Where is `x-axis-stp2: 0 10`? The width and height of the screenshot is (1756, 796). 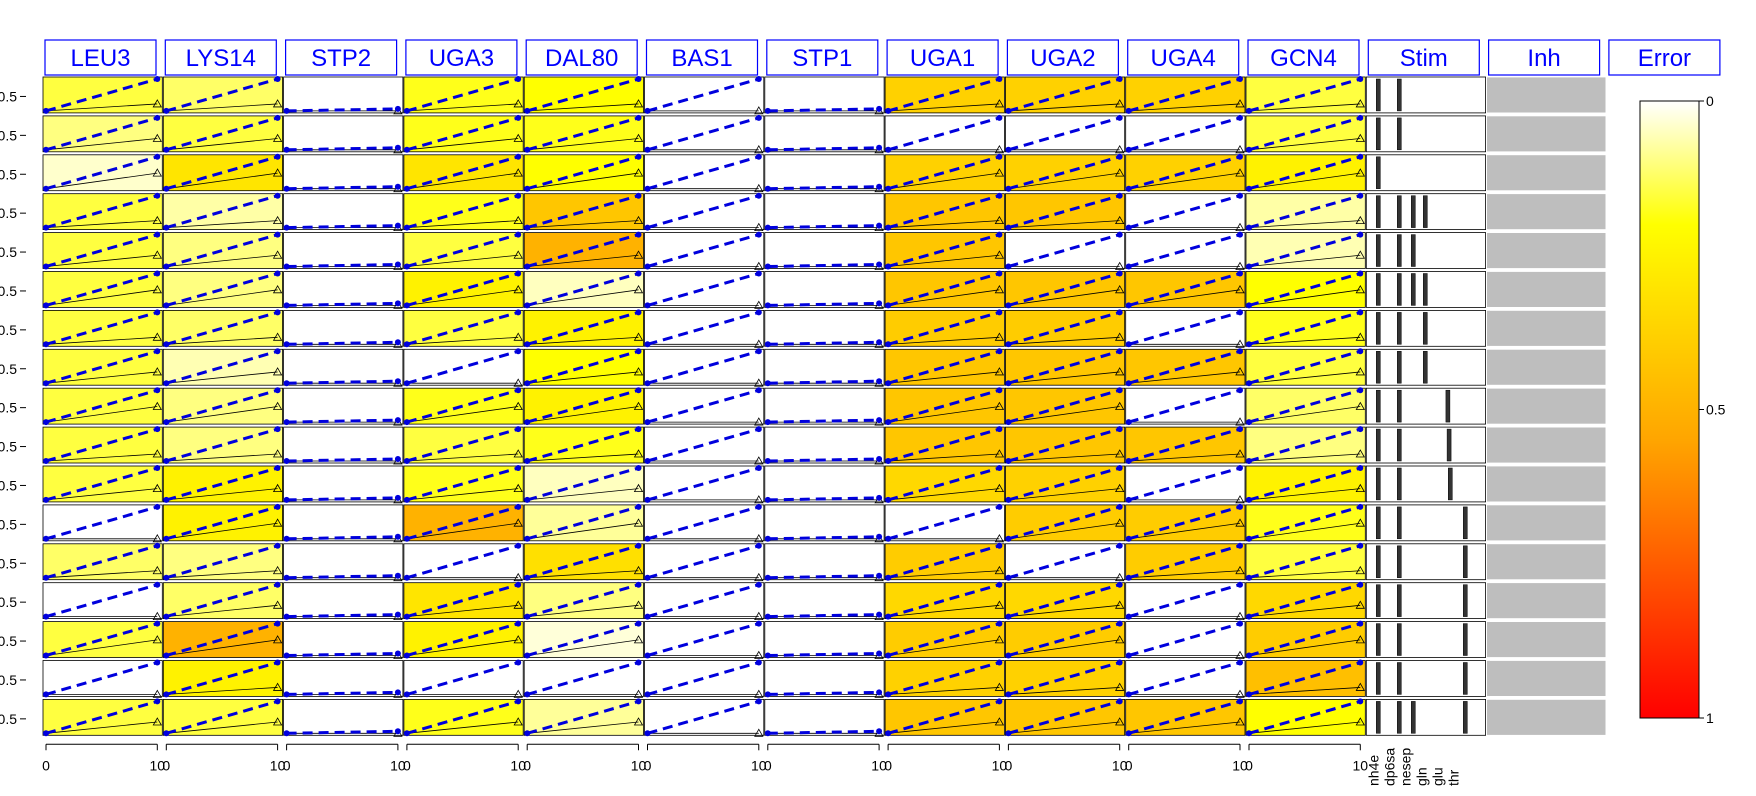
x-axis-stp2: 0 10 is located at coordinates (344, 758).